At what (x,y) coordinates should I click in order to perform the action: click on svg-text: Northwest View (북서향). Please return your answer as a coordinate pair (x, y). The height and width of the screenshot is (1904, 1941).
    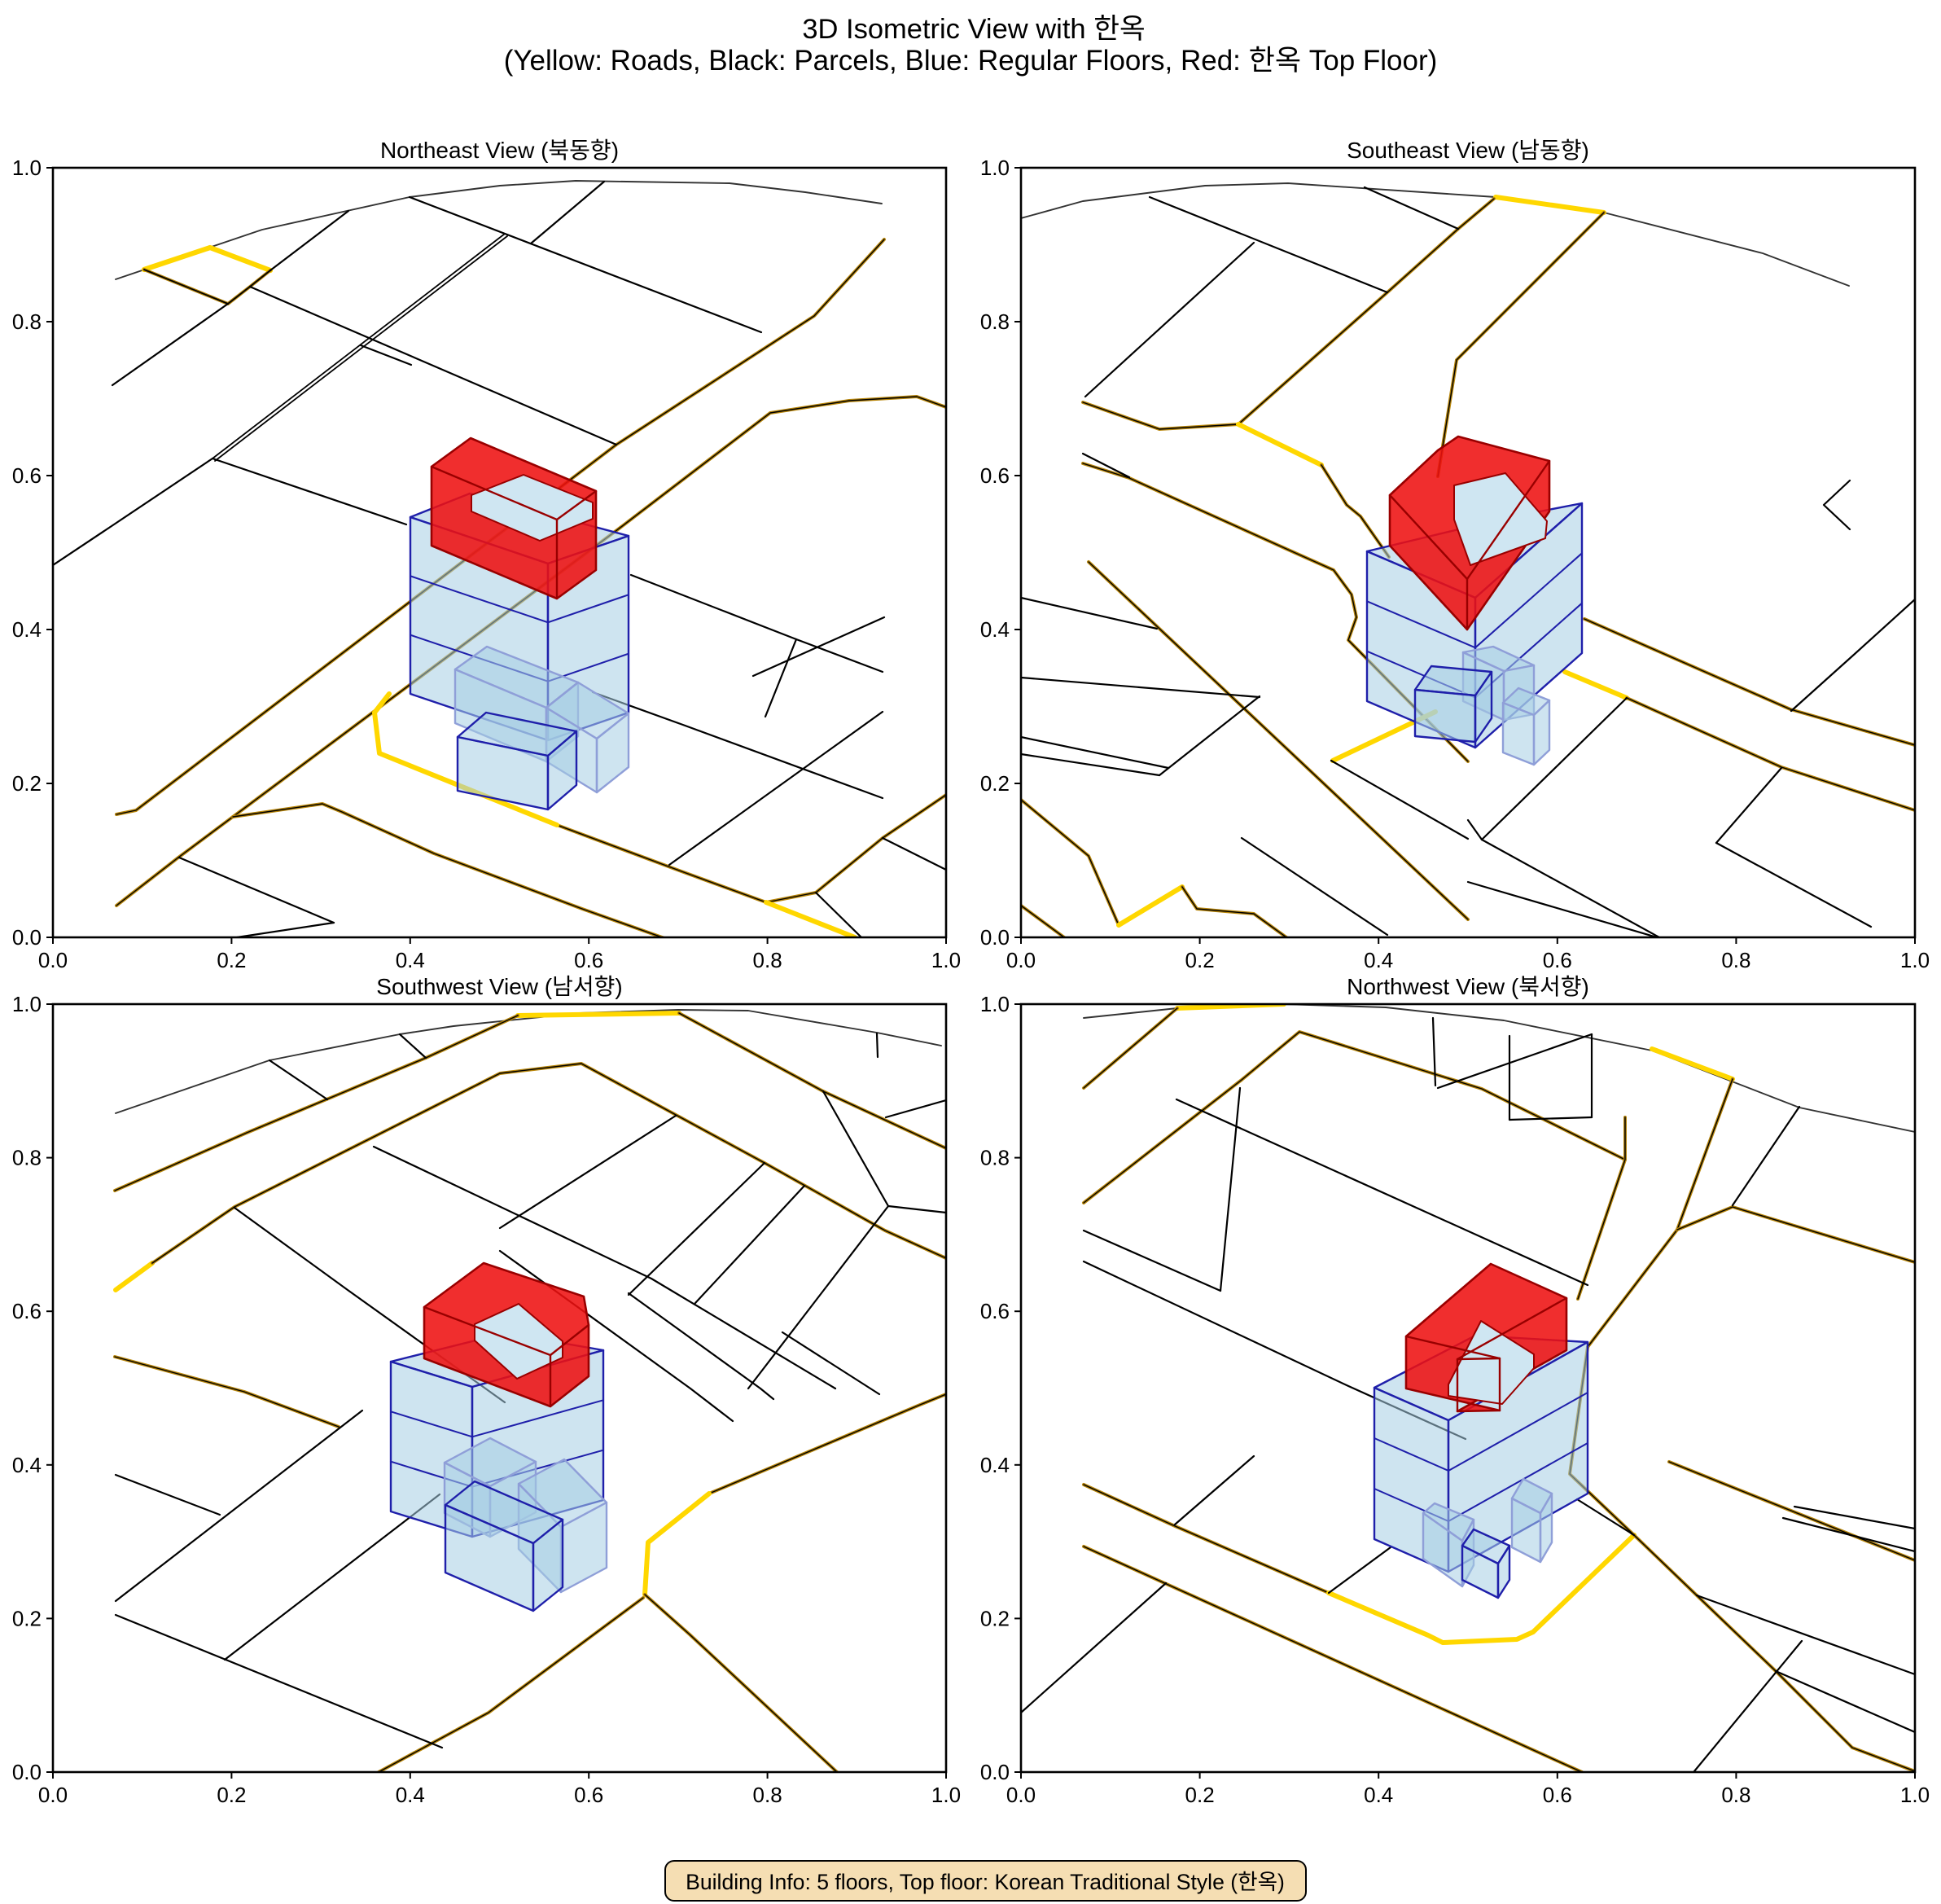
    Looking at the image, I should click on (1468, 986).